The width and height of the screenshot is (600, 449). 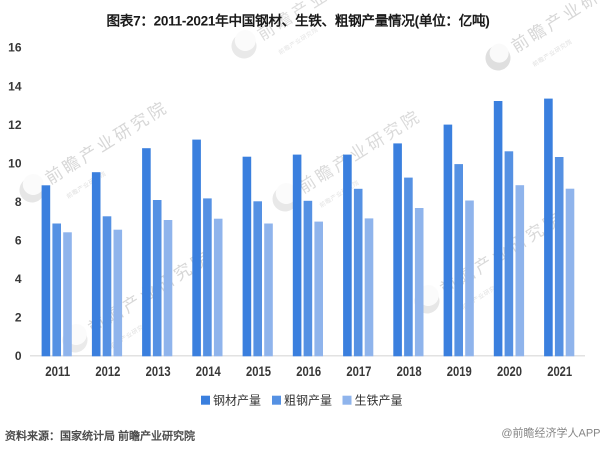 I want to click on svg-text: 2017, so click(x=358, y=371).